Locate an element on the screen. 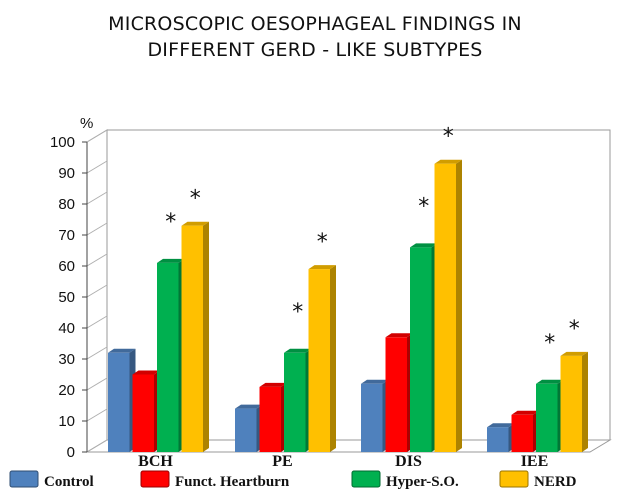 This screenshot has width=625, height=503. y-tick-label: 70 is located at coordinates (66, 235).